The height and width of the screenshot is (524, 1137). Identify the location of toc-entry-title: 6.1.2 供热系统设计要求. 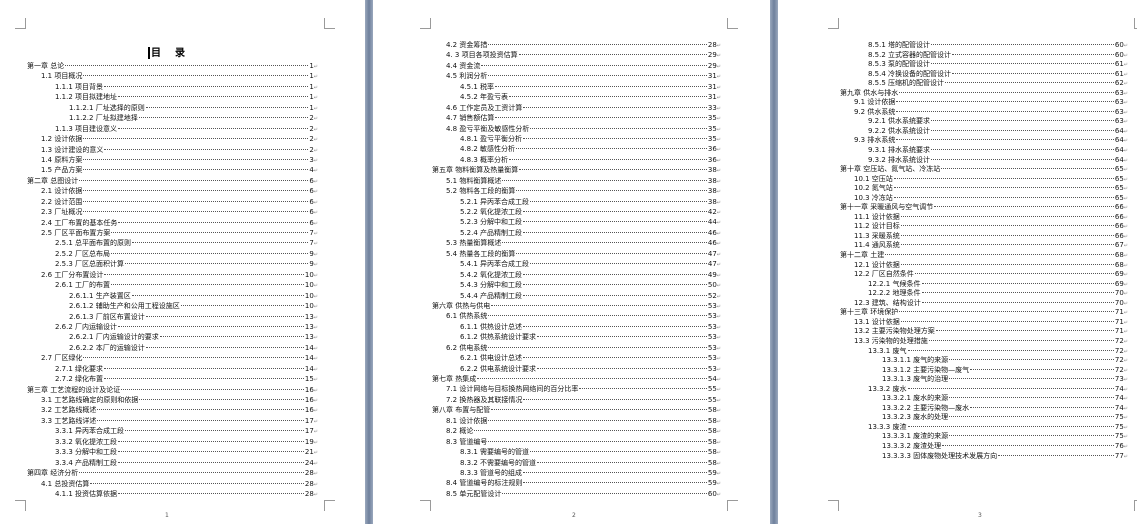
(498, 337).